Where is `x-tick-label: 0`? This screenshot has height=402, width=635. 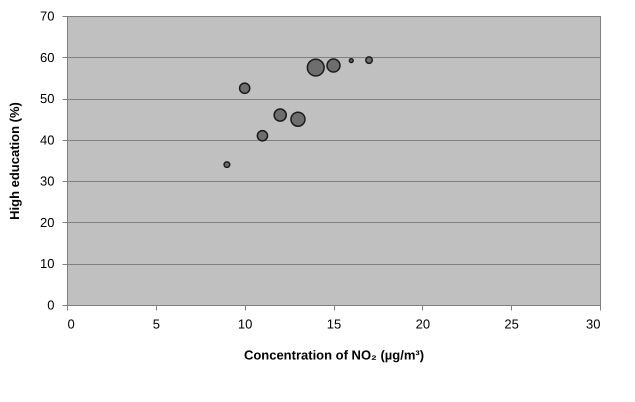
x-tick-label: 0 is located at coordinates (71, 324).